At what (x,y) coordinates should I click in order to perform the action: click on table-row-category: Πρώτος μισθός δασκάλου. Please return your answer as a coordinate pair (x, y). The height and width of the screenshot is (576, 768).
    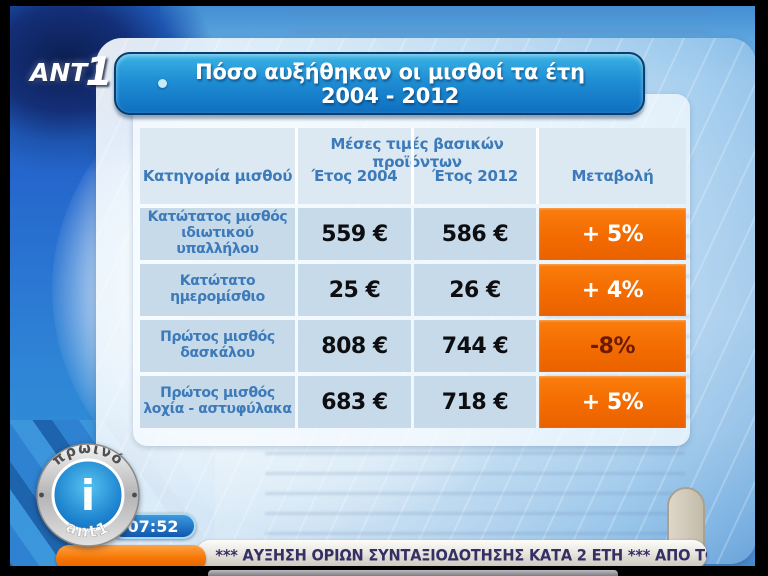
    Looking at the image, I should click on (217, 346).